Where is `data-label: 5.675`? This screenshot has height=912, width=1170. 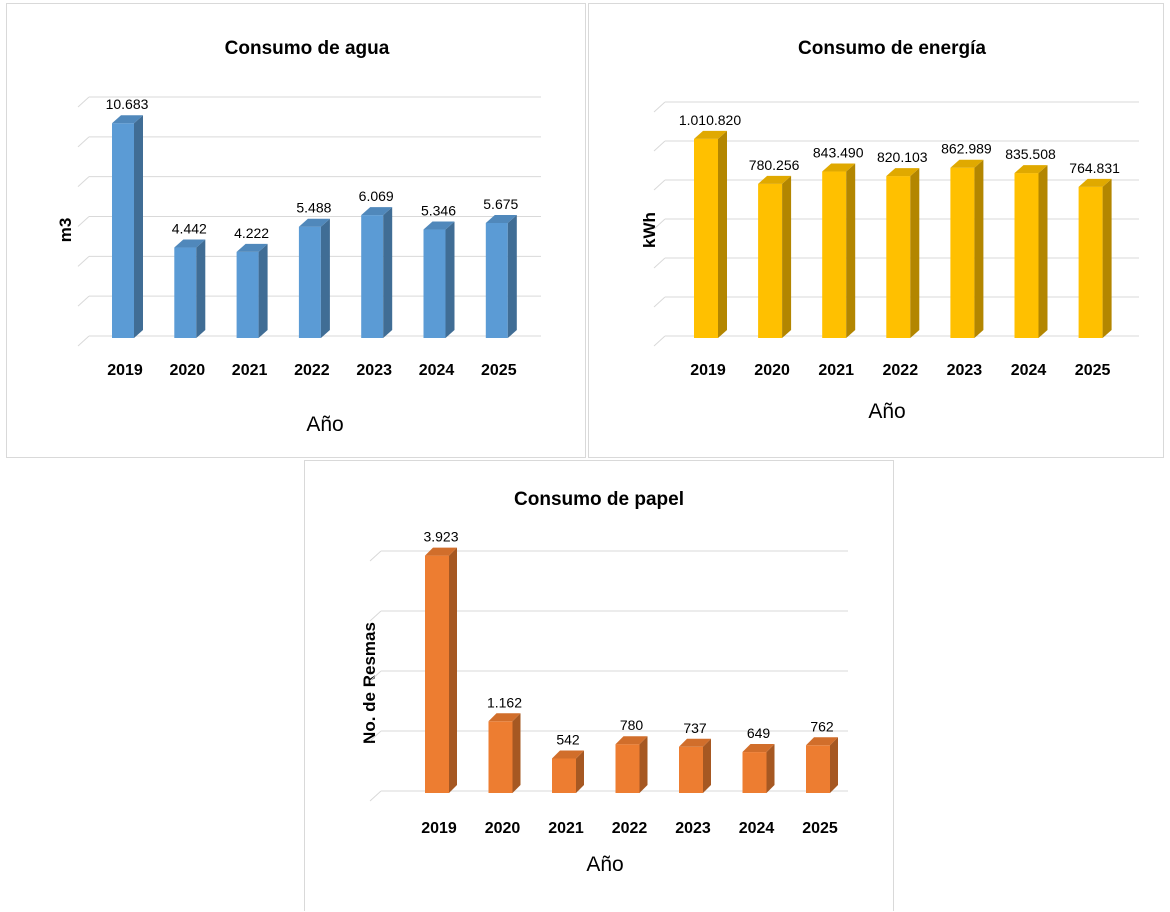
data-label: 5.675 is located at coordinates (500, 204).